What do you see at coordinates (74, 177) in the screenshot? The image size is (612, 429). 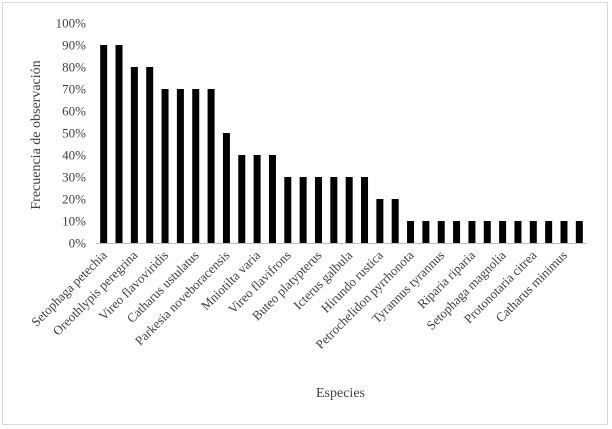 I see `y-tick-label: 30%` at bounding box center [74, 177].